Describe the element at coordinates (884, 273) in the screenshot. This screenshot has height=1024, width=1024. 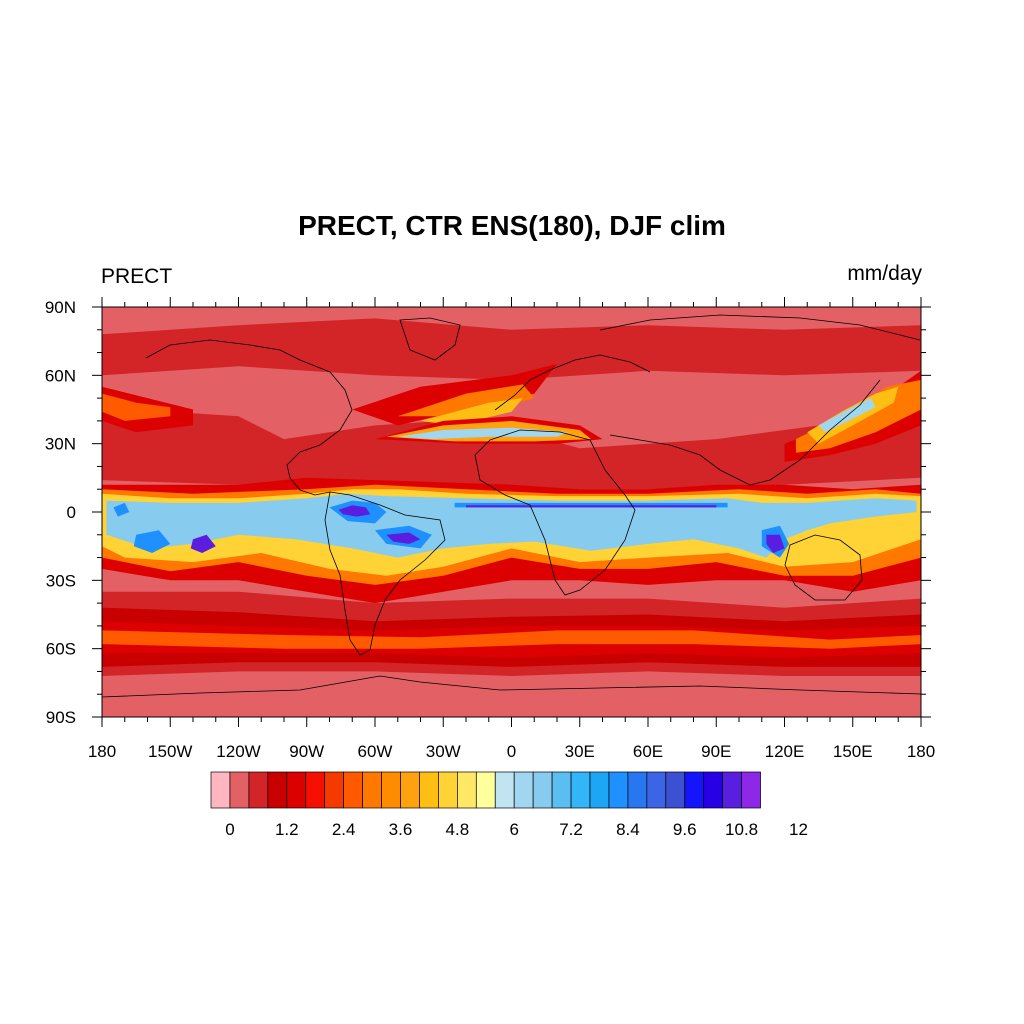
I see `units-label: mm/day` at that location.